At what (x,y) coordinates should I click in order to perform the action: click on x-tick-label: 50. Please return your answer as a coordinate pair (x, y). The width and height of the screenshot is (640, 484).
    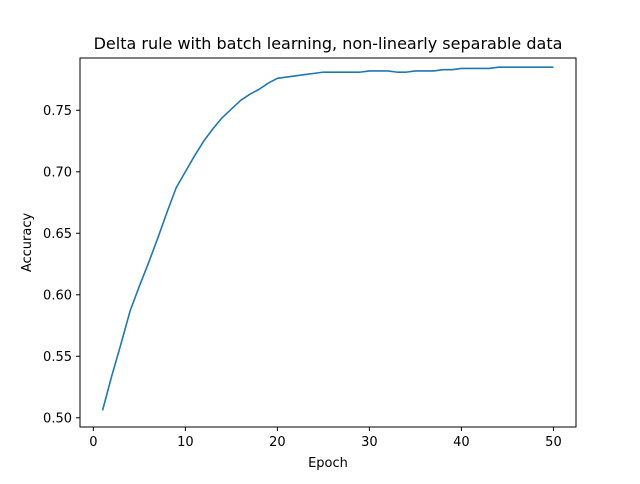
    Looking at the image, I should click on (553, 442).